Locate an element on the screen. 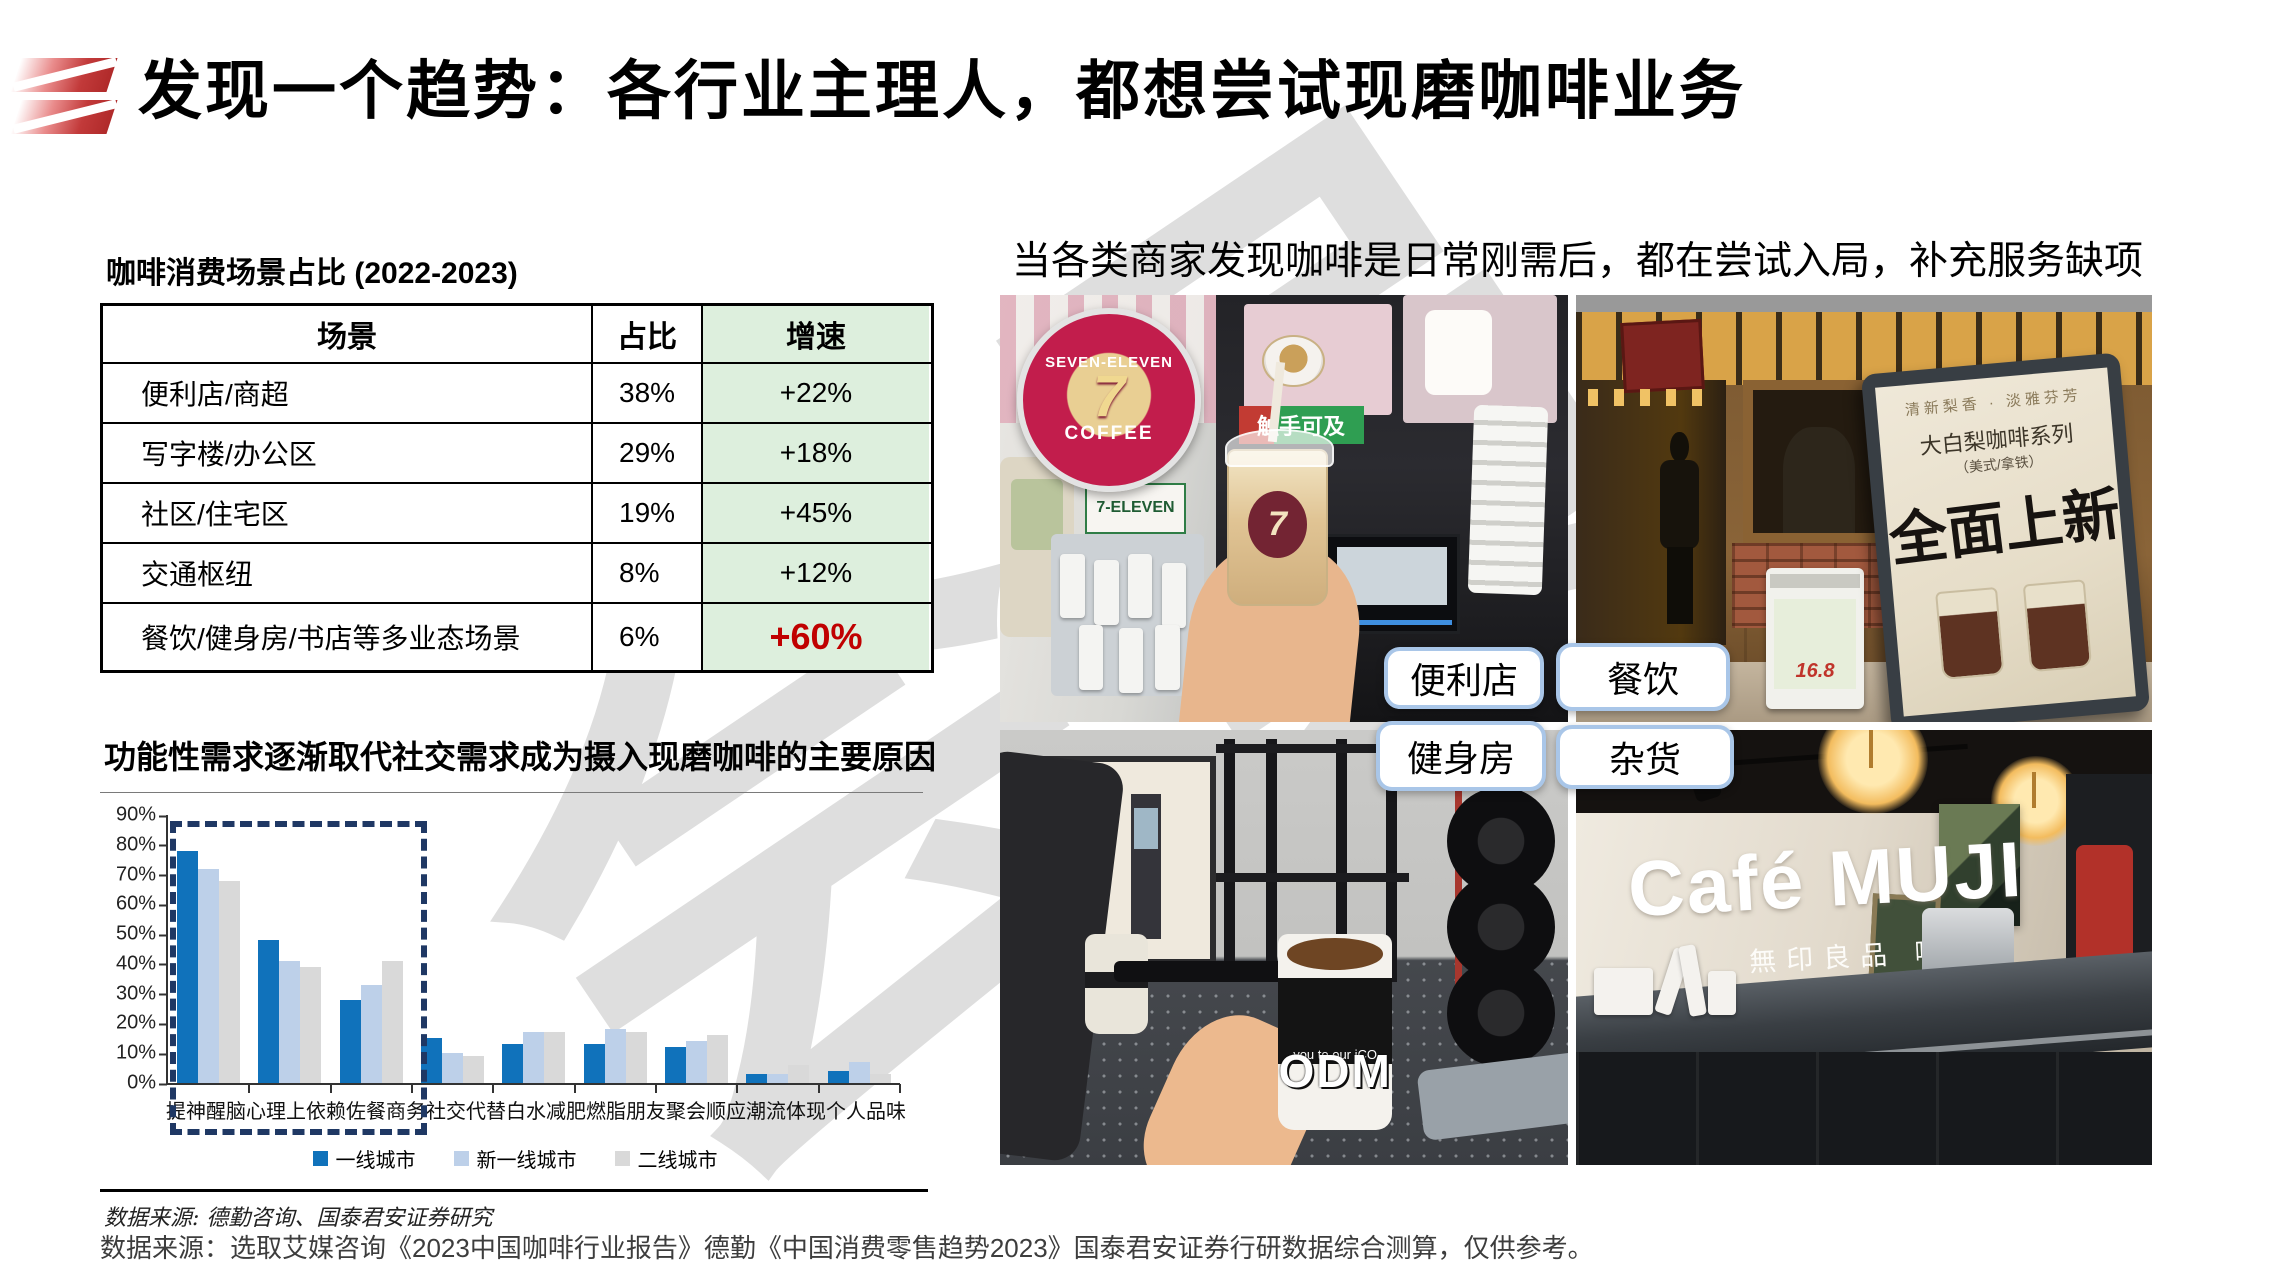 The width and height of the screenshot is (2275, 1280). growth-cell: +12% is located at coordinates (816, 573).